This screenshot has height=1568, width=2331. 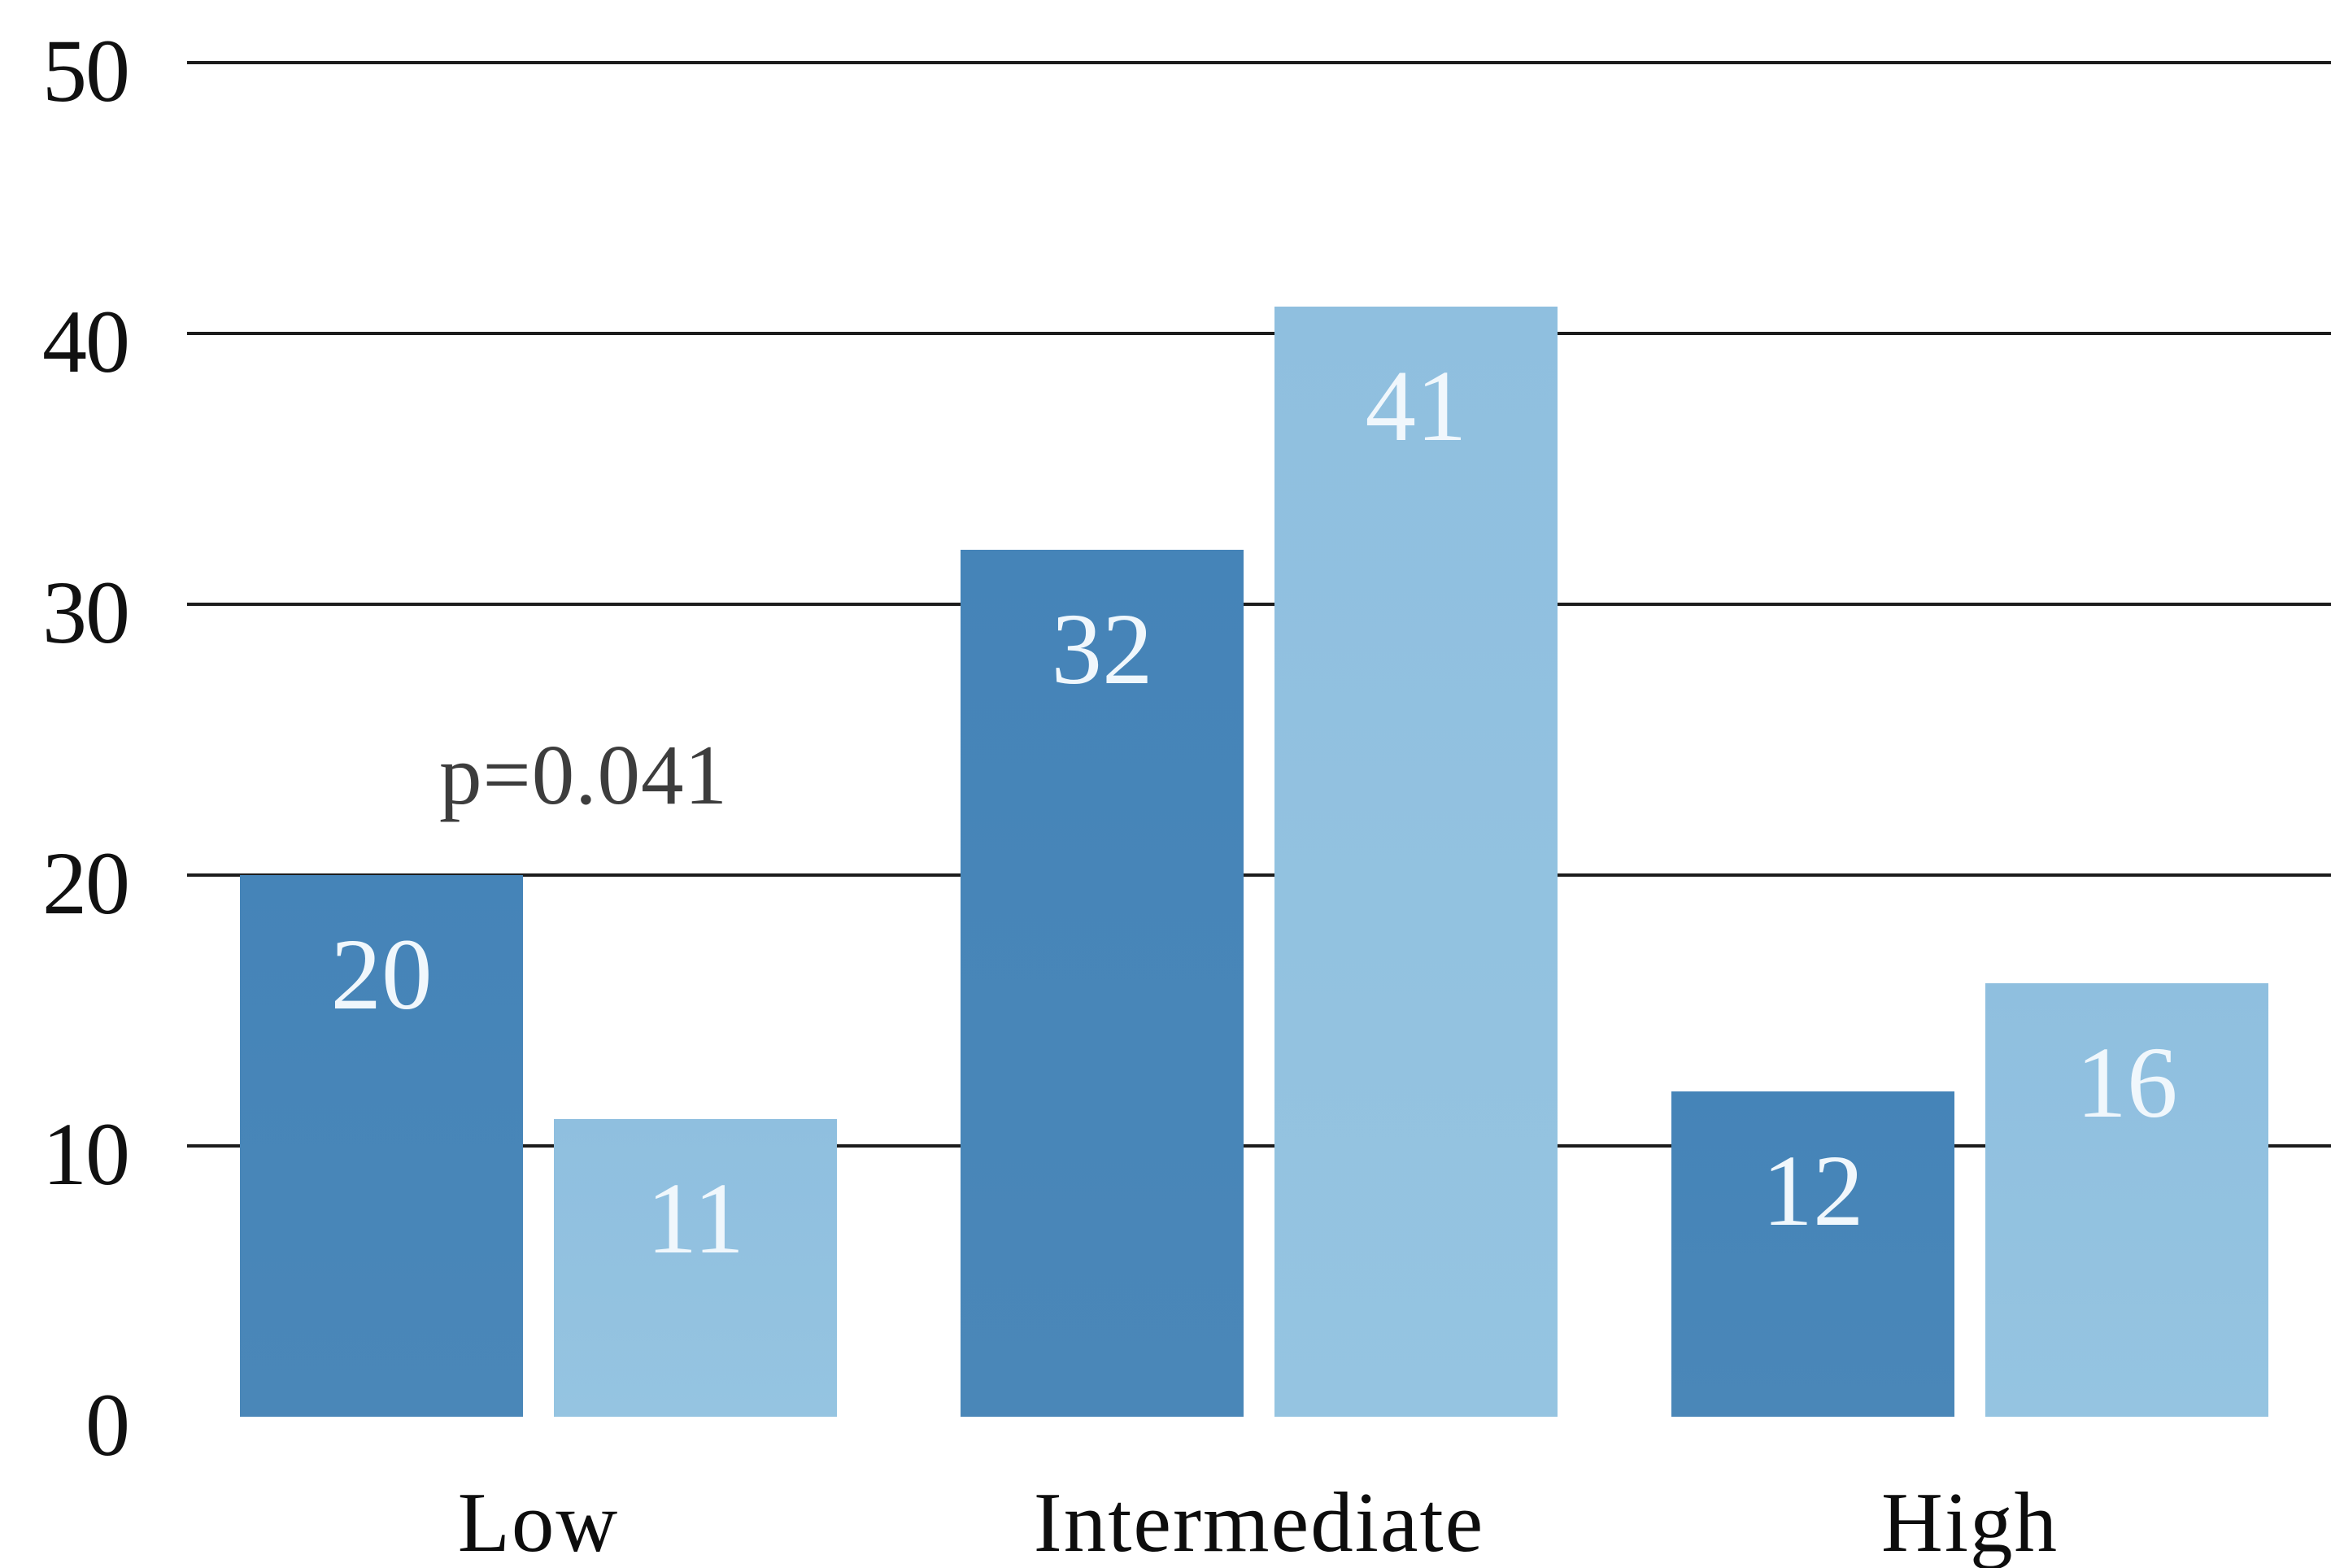 What do you see at coordinates (86, 883) in the screenshot?
I see `y-axis-tick-label: 20` at bounding box center [86, 883].